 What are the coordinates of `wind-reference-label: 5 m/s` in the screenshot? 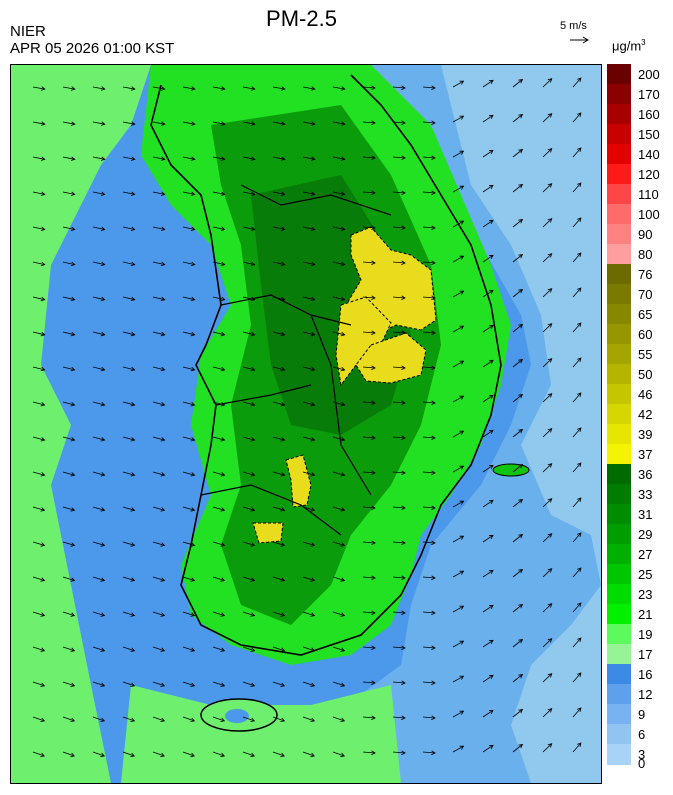 It's located at (573, 26).